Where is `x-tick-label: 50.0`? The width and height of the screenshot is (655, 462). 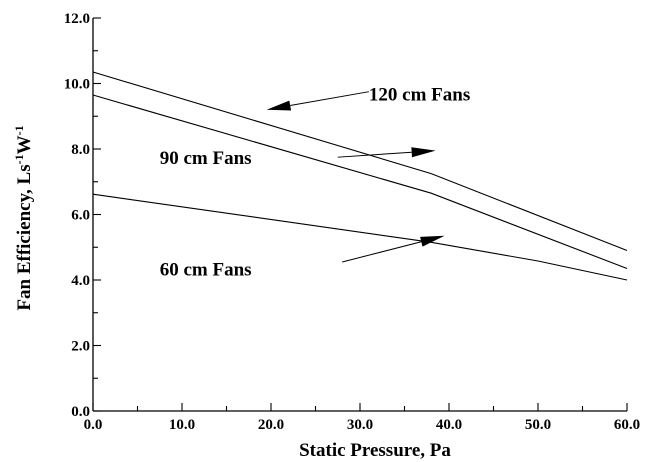
x-tick-label: 50.0 is located at coordinates (538, 425).